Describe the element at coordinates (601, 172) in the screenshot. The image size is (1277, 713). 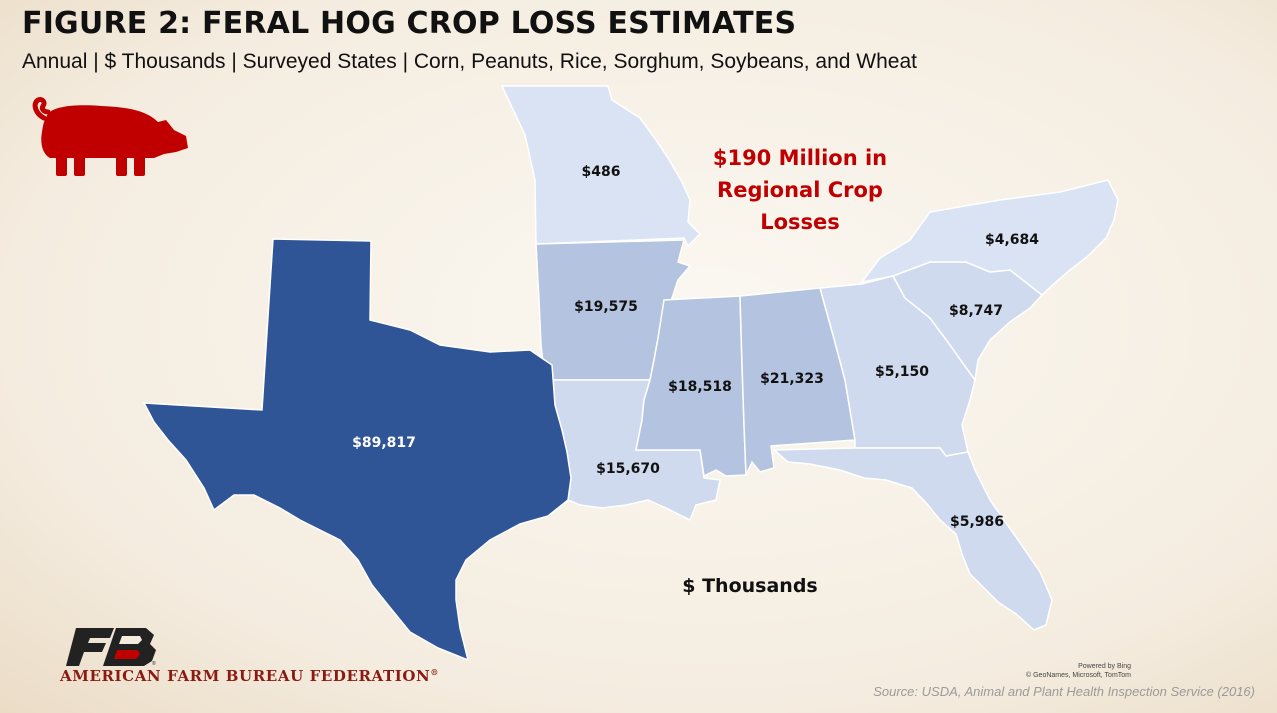
I see `label-missouri: $486` at that location.